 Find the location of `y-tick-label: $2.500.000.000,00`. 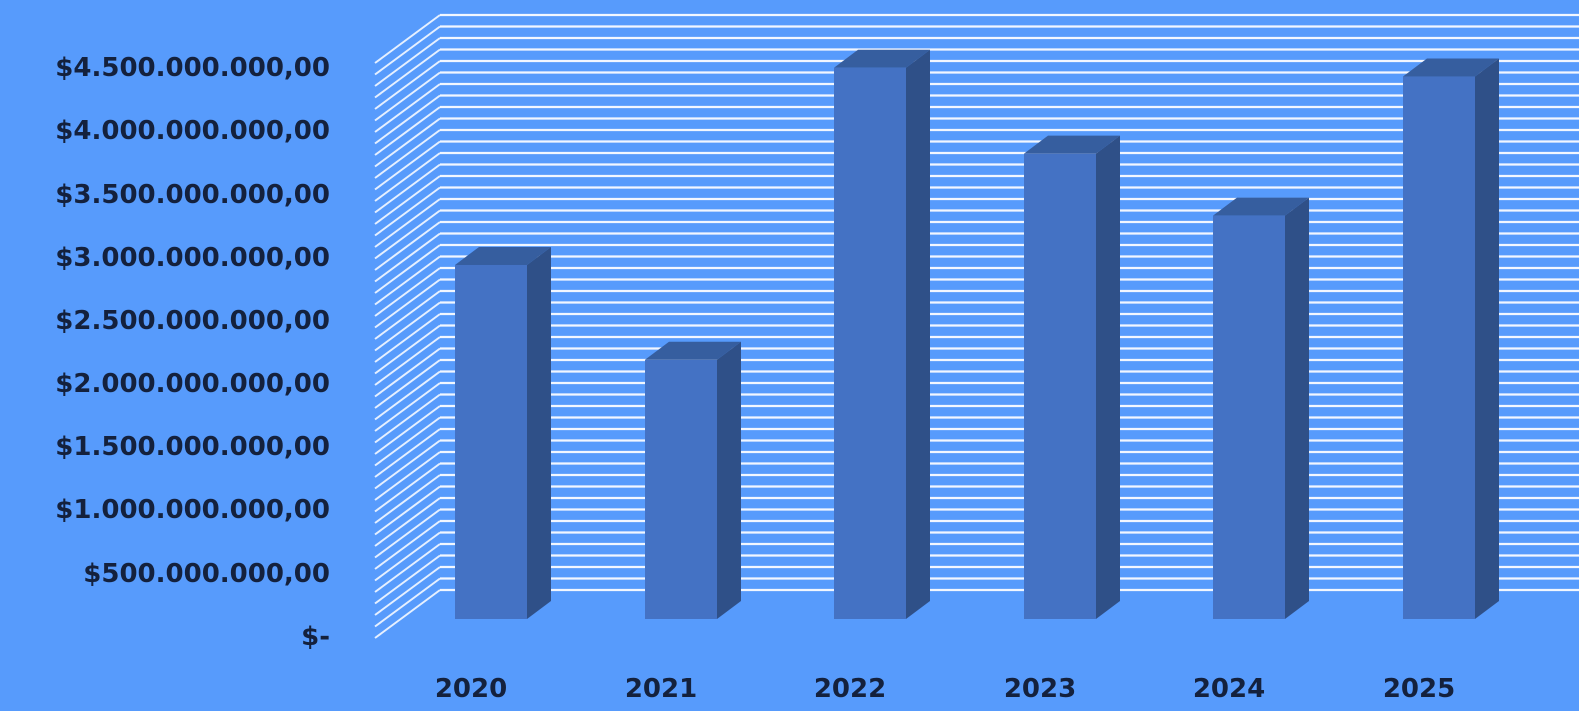

y-tick-label: $2.500.000.000,00 is located at coordinates (192, 321).